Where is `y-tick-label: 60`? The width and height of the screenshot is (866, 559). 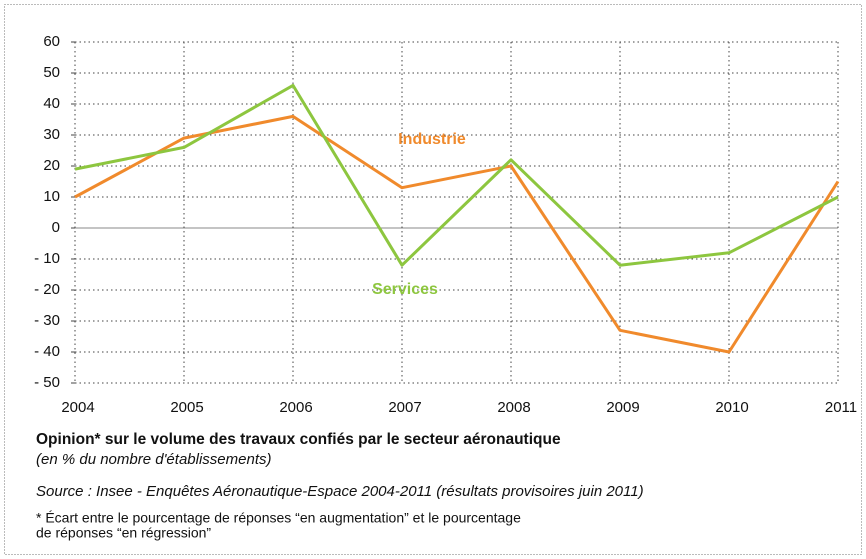
y-tick-label: 60 is located at coordinates (51, 41).